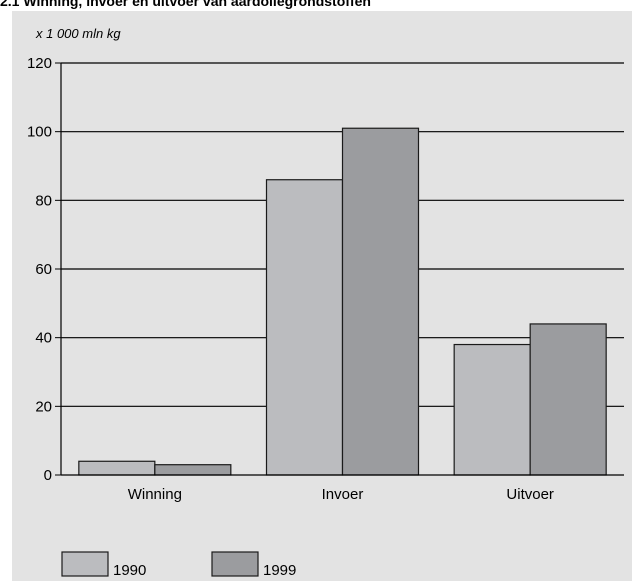  I want to click on bar-1999-uitvoer, so click(568, 399).